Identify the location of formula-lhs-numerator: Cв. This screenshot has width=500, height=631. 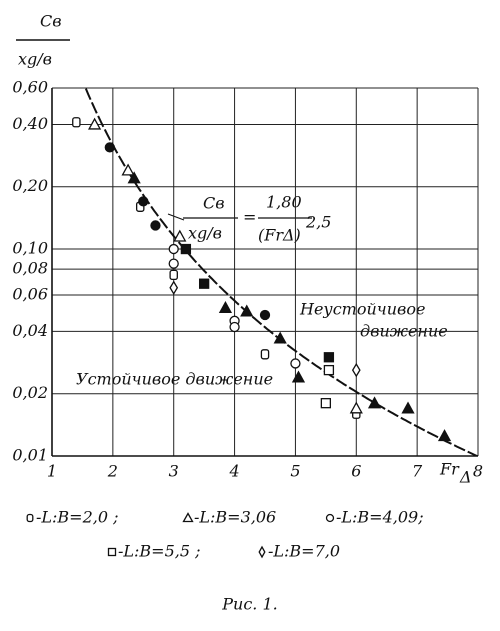
(214, 203).